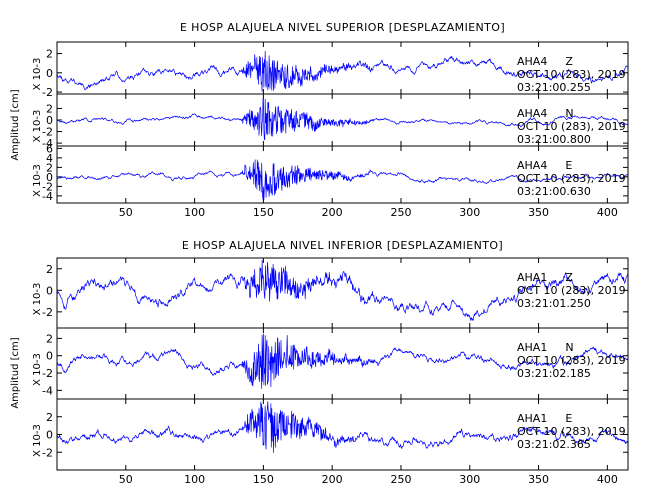 The width and height of the screenshot is (650, 500). What do you see at coordinates (554, 303) in the screenshot?
I see `trace-start-time: 03:21:01.250` at bounding box center [554, 303].